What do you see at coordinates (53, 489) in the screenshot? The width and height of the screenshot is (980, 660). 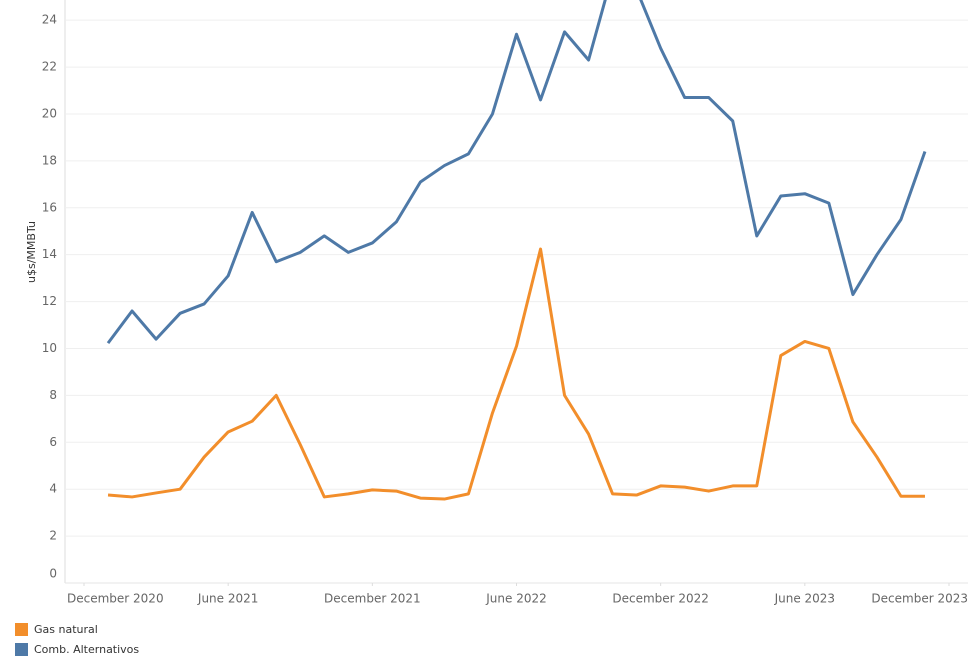 I see `y-tick-label: 4` at bounding box center [53, 489].